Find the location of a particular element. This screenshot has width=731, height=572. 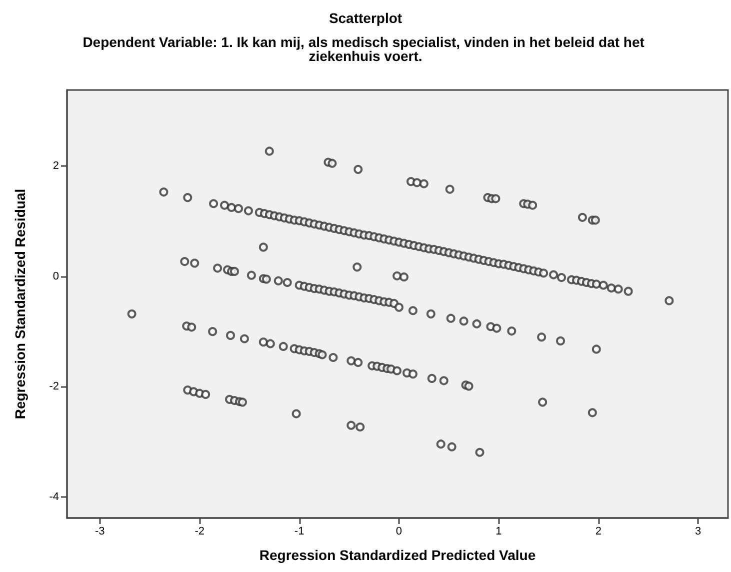

x-tick-label: 1 is located at coordinates (499, 532).